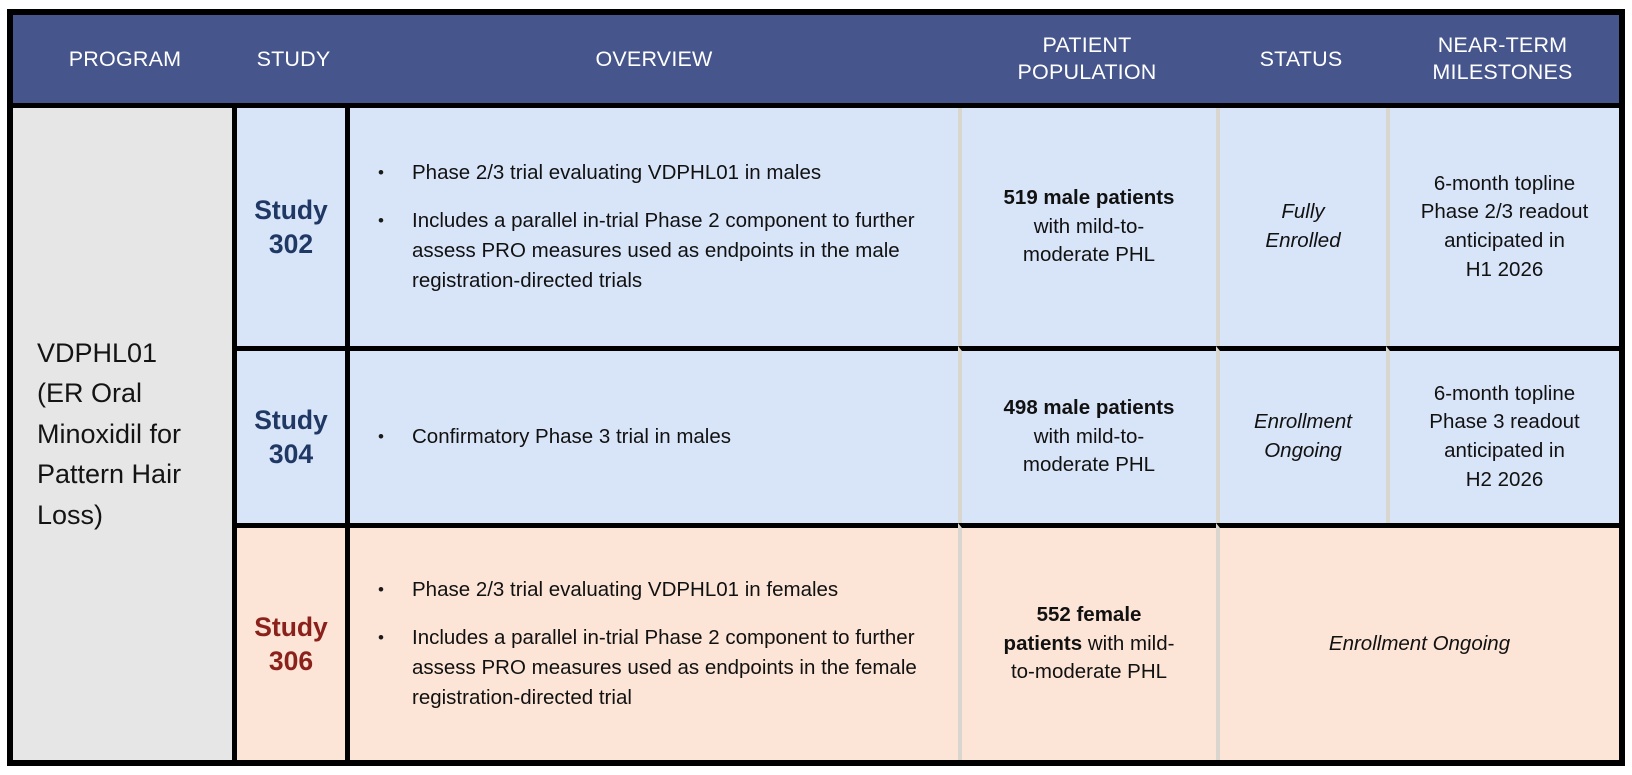 Image resolution: width=1632 pixels, height=775 pixels. I want to click on study-304-overview-cell: • Confirmatory Phase 3 trial in males, so click(654, 434).